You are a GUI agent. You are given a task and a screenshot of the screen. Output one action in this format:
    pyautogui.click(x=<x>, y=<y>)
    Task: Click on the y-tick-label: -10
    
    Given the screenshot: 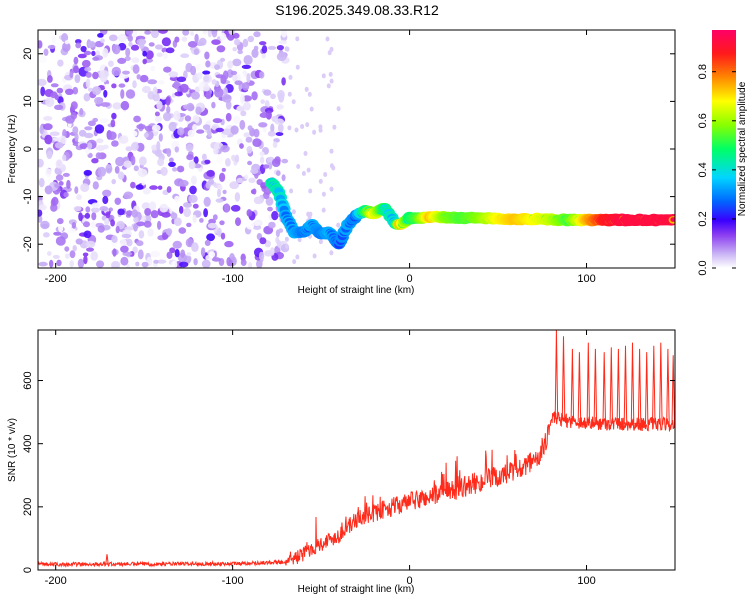 What is the action you would take?
    pyautogui.click(x=28, y=197)
    